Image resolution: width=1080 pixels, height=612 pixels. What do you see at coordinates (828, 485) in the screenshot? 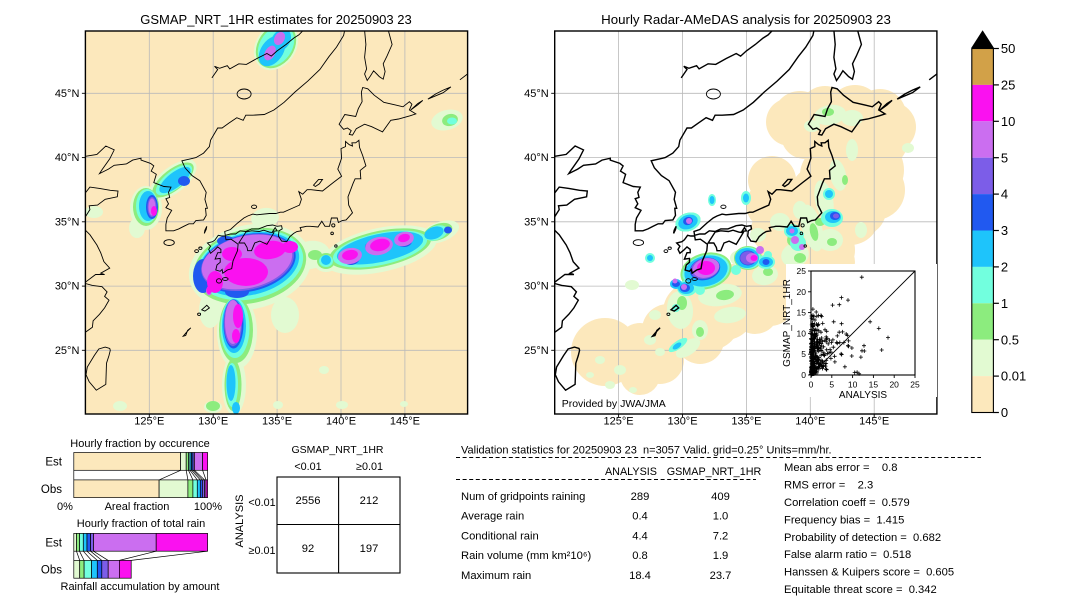
I see `svg-text: RMS error = 2.3` at bounding box center [828, 485].